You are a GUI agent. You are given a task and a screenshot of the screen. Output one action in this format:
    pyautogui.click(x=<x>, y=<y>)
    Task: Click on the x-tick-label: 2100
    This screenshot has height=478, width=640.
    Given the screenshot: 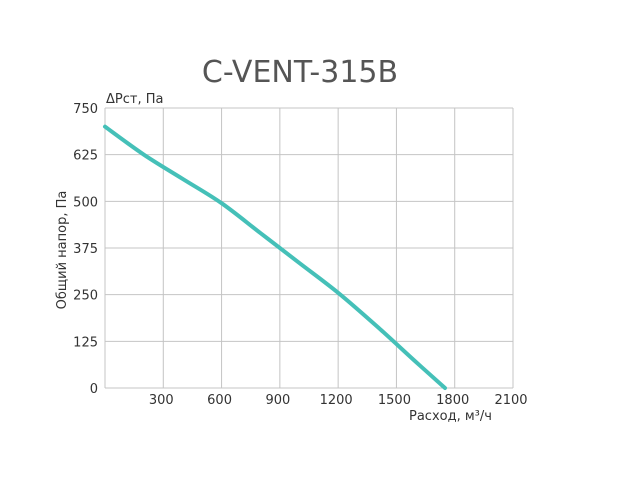 What is the action you would take?
    pyautogui.click(x=510, y=400)
    